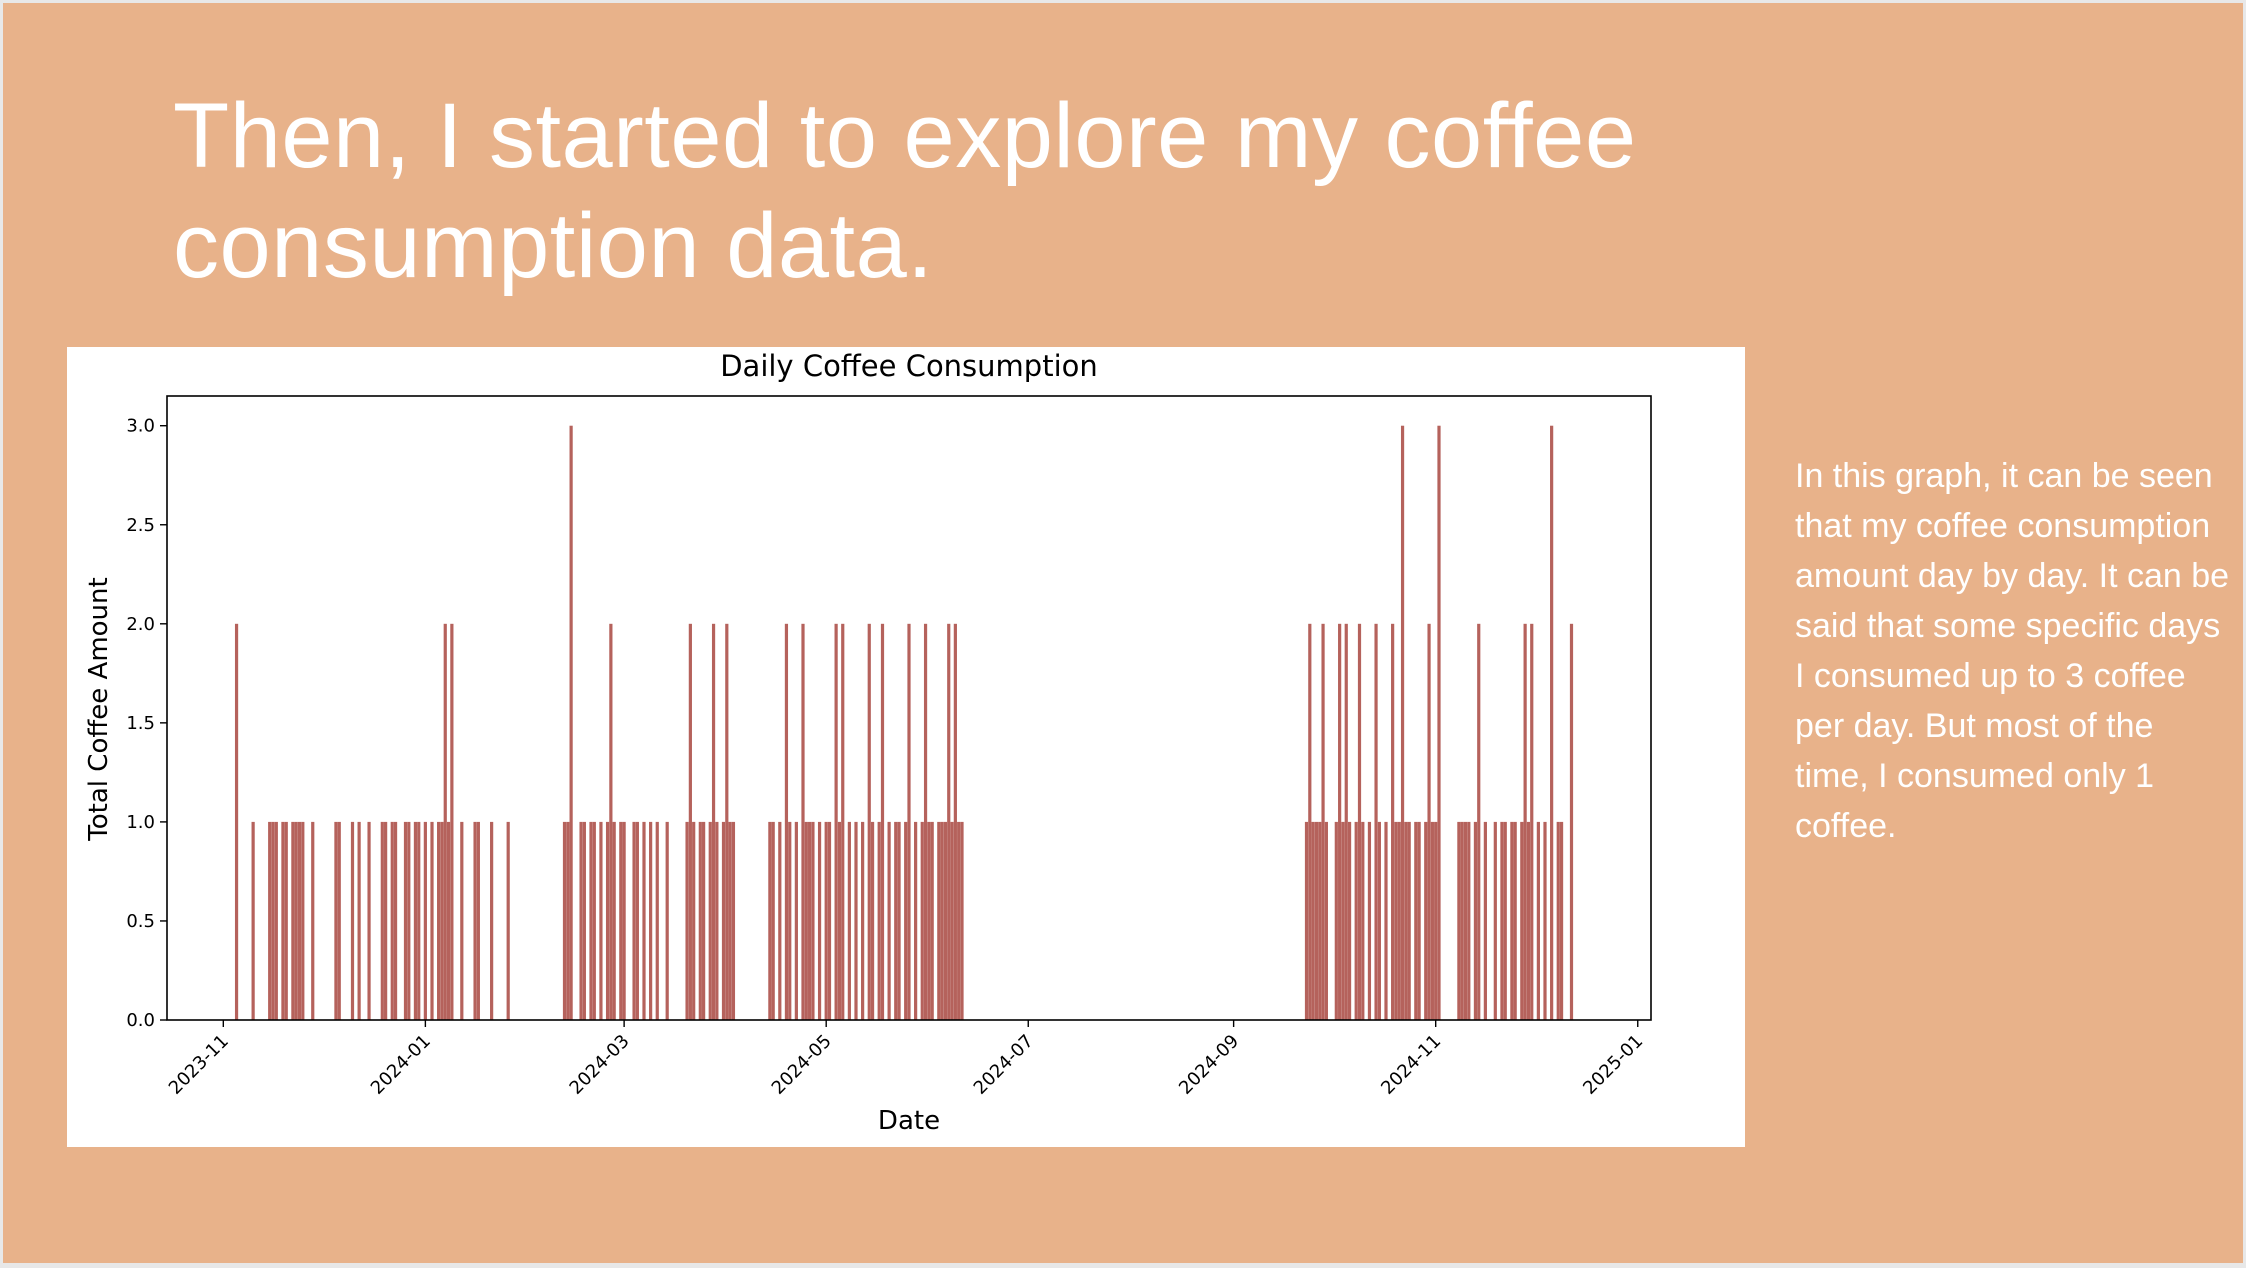  What do you see at coordinates (199, 1065) in the screenshot?
I see `x-tick-label: 2023-11` at bounding box center [199, 1065].